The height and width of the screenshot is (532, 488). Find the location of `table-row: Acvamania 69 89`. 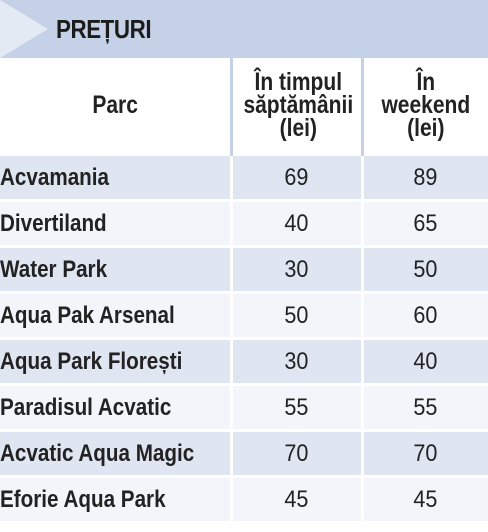

table-row: Acvamania 69 89 is located at coordinates (244, 177).